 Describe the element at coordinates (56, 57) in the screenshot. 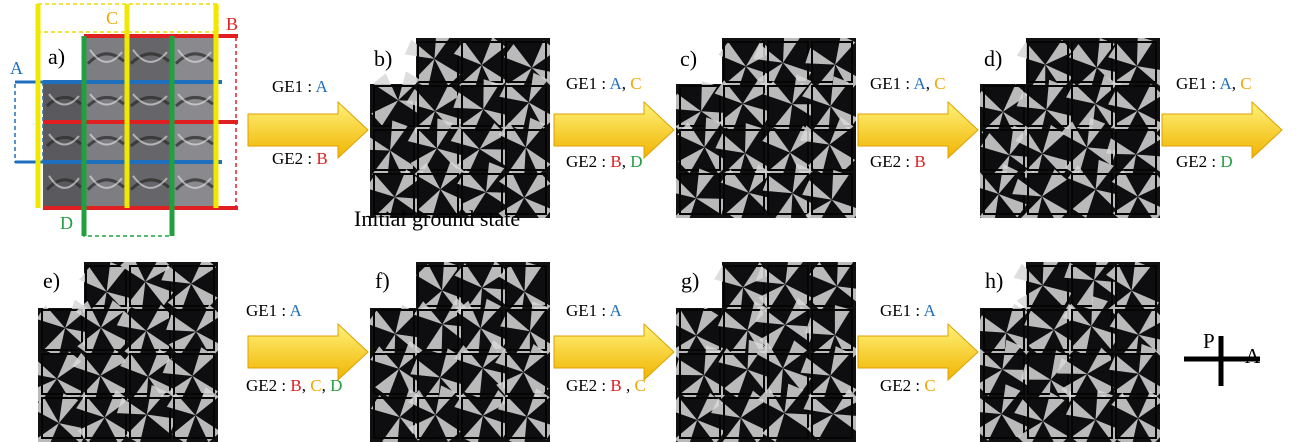

I see `panel-label-a: a)` at that location.